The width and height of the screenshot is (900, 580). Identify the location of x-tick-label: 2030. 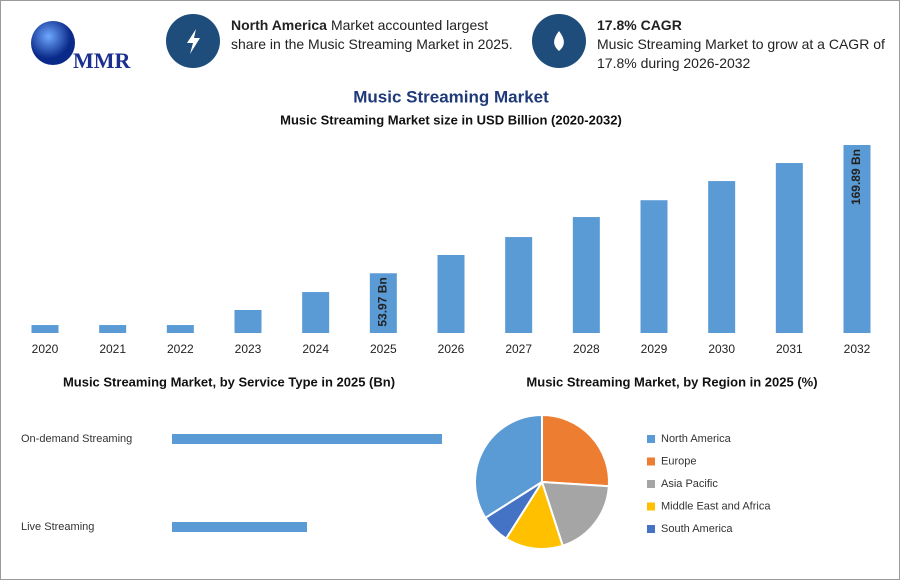
(721, 349).